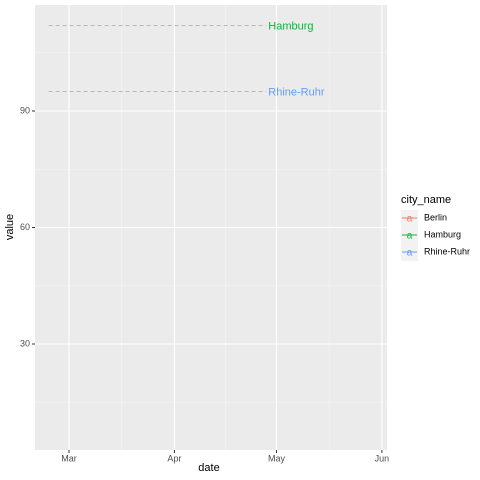 The image size is (480, 480). What do you see at coordinates (435, 217) in the screenshot?
I see `legend-label: Berlin` at bounding box center [435, 217].